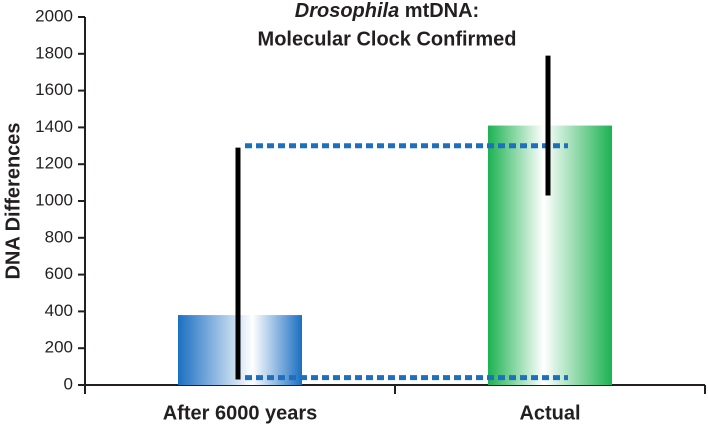 The width and height of the screenshot is (708, 428). Describe the element at coordinates (59, 273) in the screenshot. I see `y-tick-label: 600` at that location.